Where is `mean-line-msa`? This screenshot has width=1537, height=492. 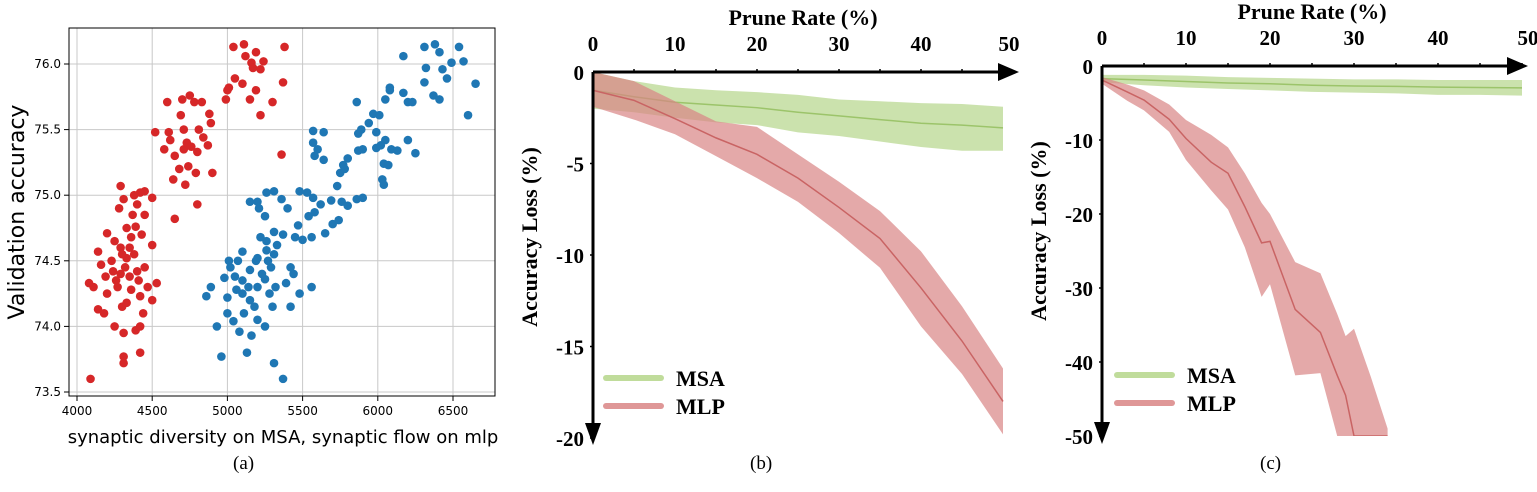
mean-line-msa is located at coordinates (1312, 83).